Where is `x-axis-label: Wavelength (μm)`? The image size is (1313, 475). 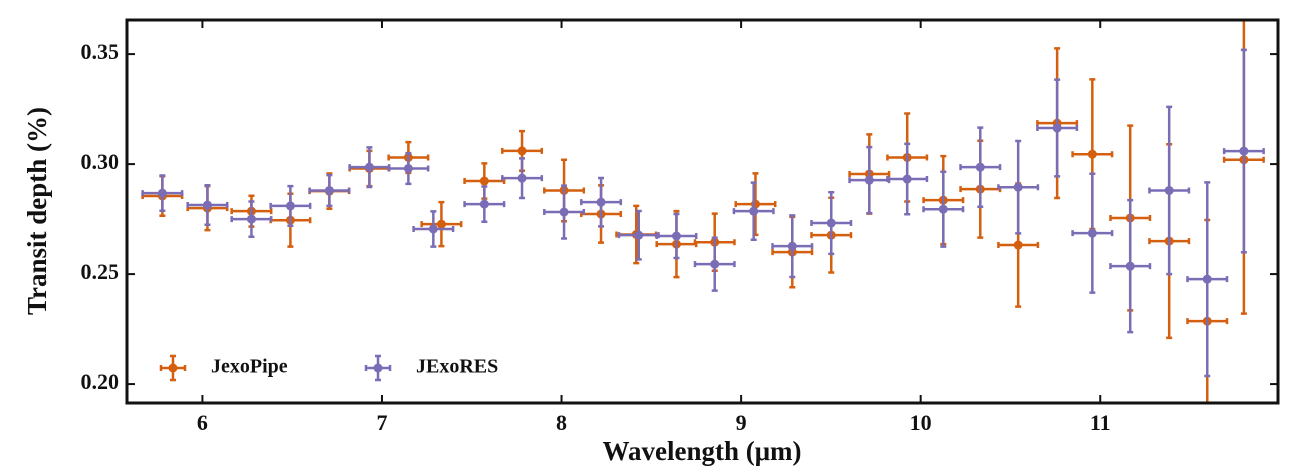
x-axis-label: Wavelength (μm) is located at coordinates (701, 451).